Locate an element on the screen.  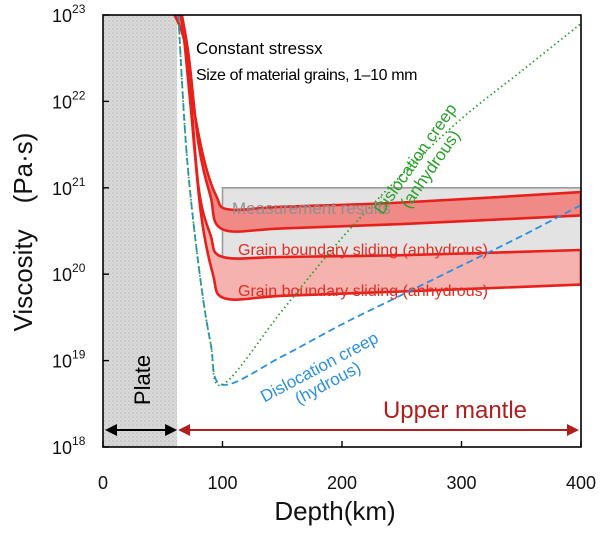
x-tick-label: 400 is located at coordinates (581, 483).